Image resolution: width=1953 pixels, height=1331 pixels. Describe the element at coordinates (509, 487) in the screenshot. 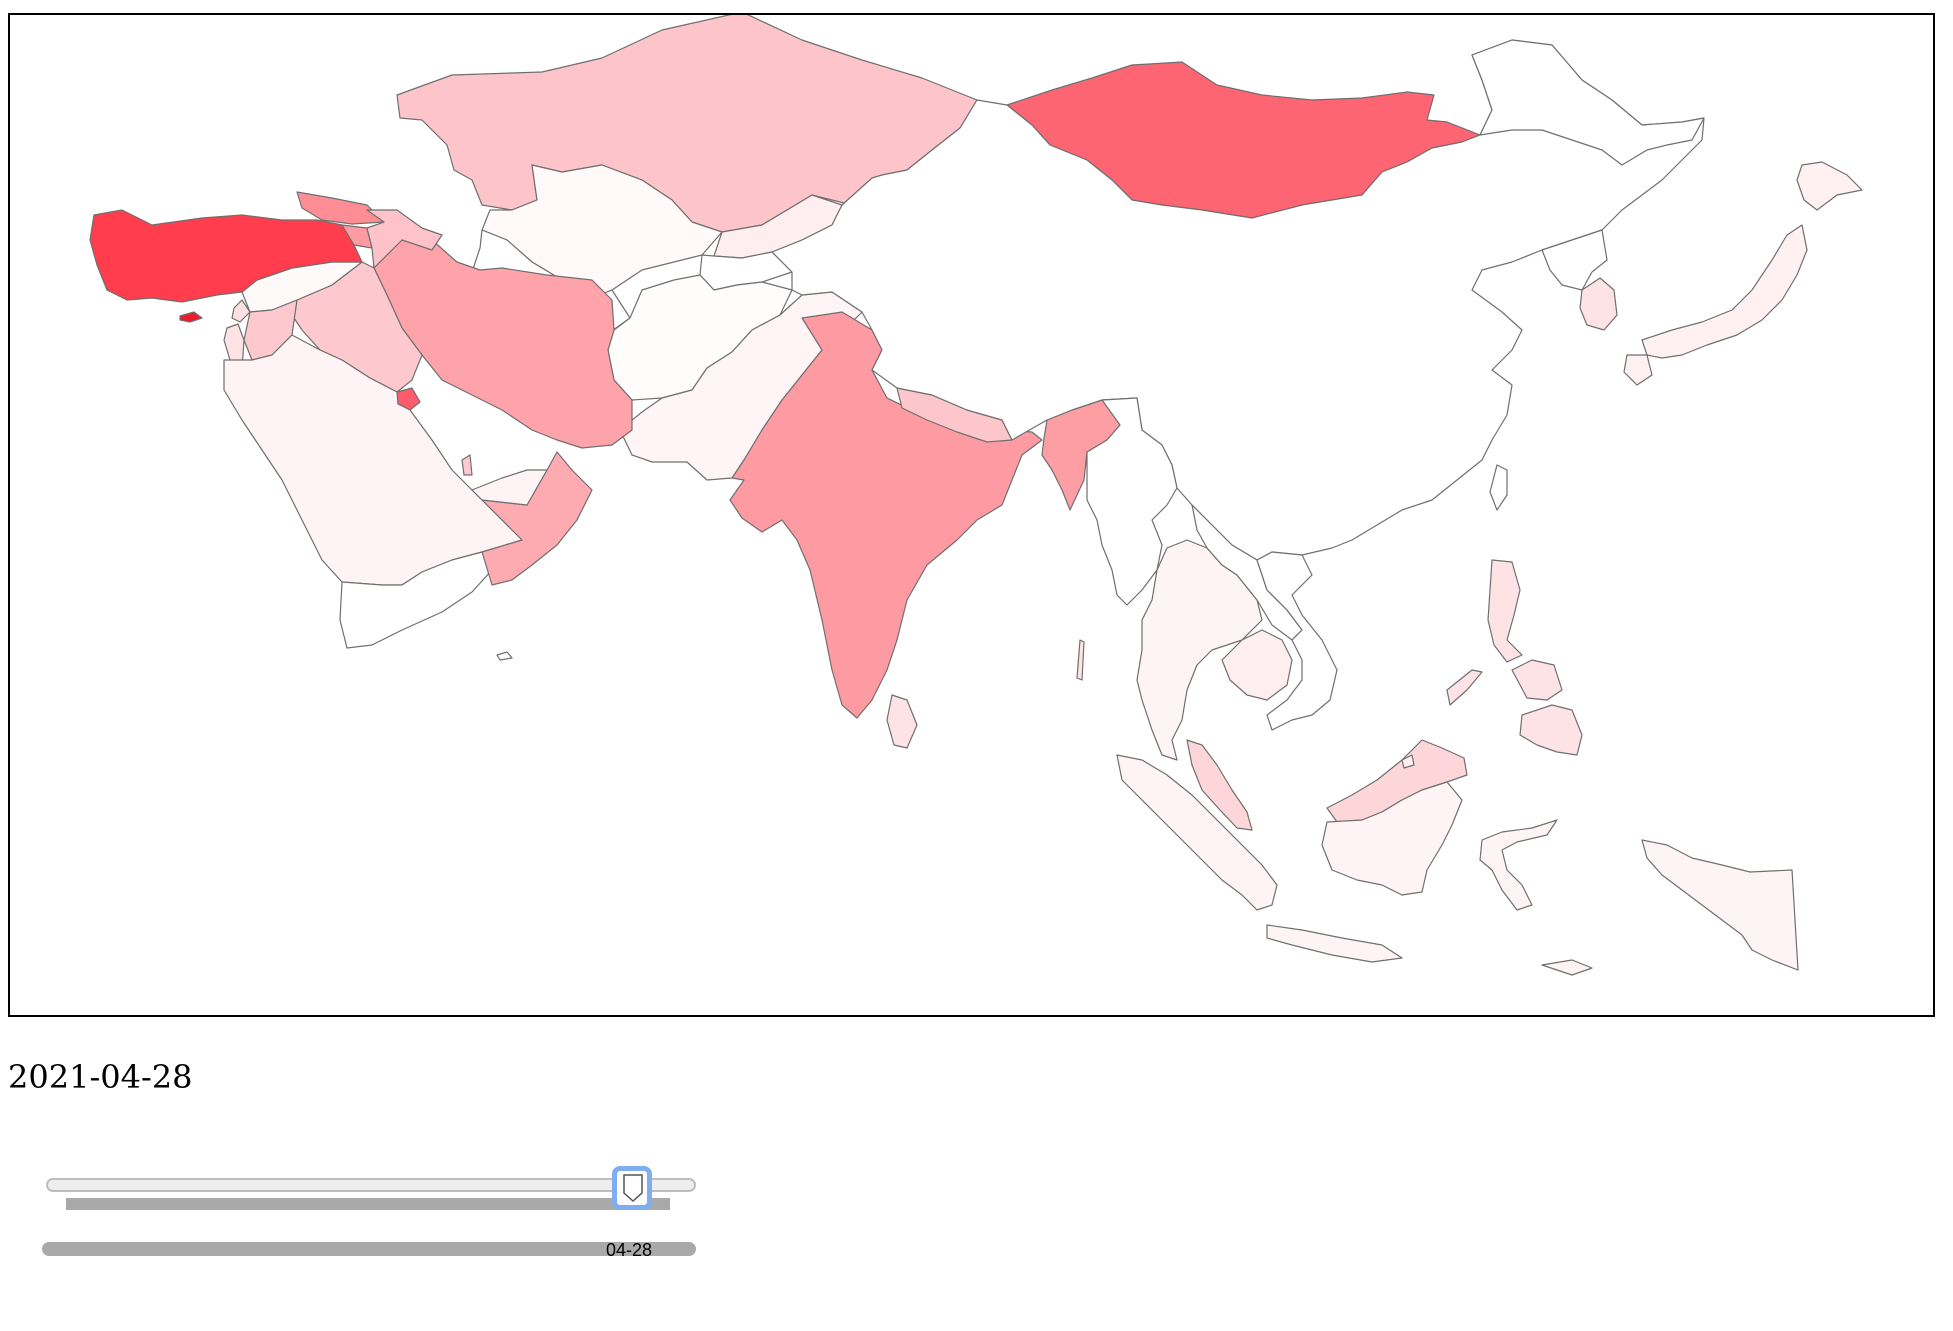

I see `country-uae` at that location.